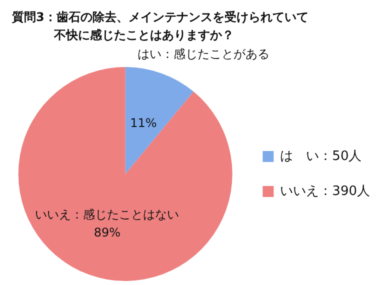 This screenshot has height=285, width=380. I want to click on legend-label: いいえ：390人, so click(325, 191).